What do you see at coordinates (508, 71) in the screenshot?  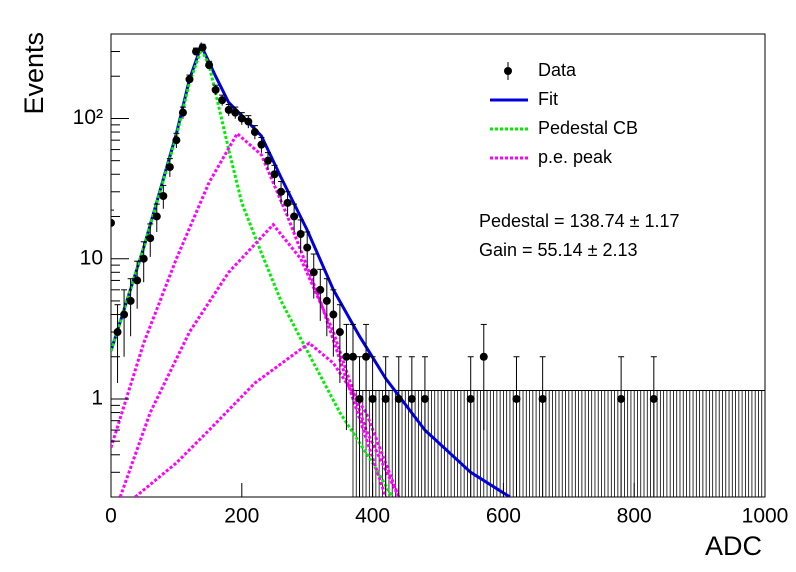 I see `legend-symbol` at bounding box center [508, 71].